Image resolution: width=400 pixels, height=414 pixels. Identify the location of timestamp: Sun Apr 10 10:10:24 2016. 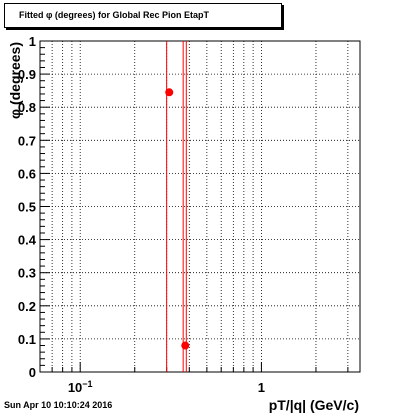
(58, 405).